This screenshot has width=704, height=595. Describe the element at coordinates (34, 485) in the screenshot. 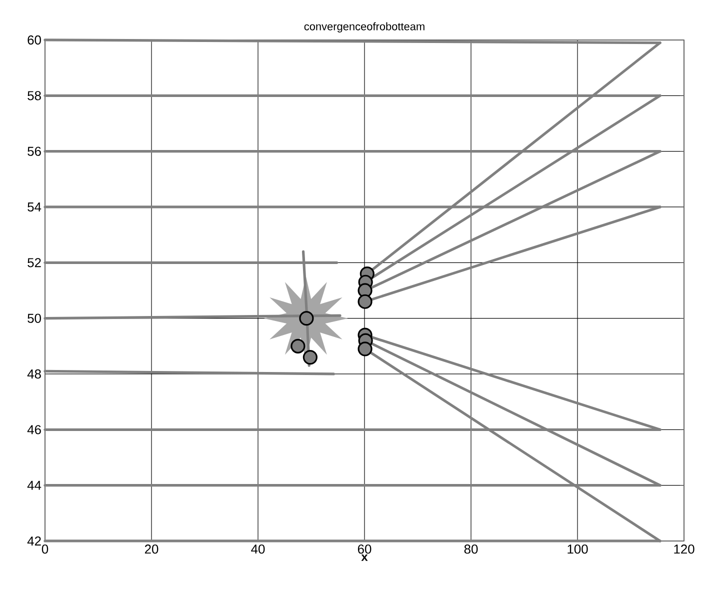

I see `y-tick-label: 44` at that location.